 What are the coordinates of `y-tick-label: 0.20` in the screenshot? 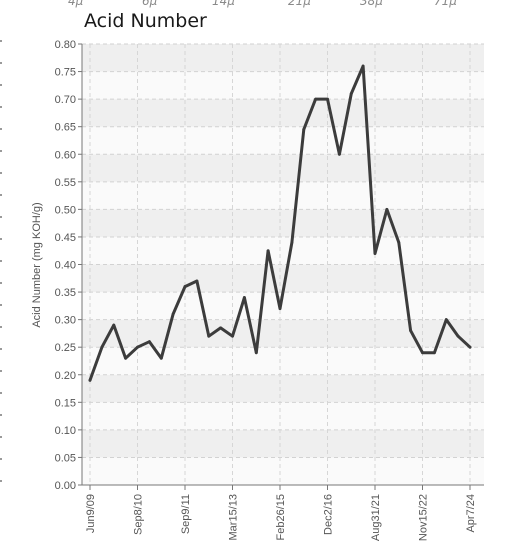 It's located at (65, 376).